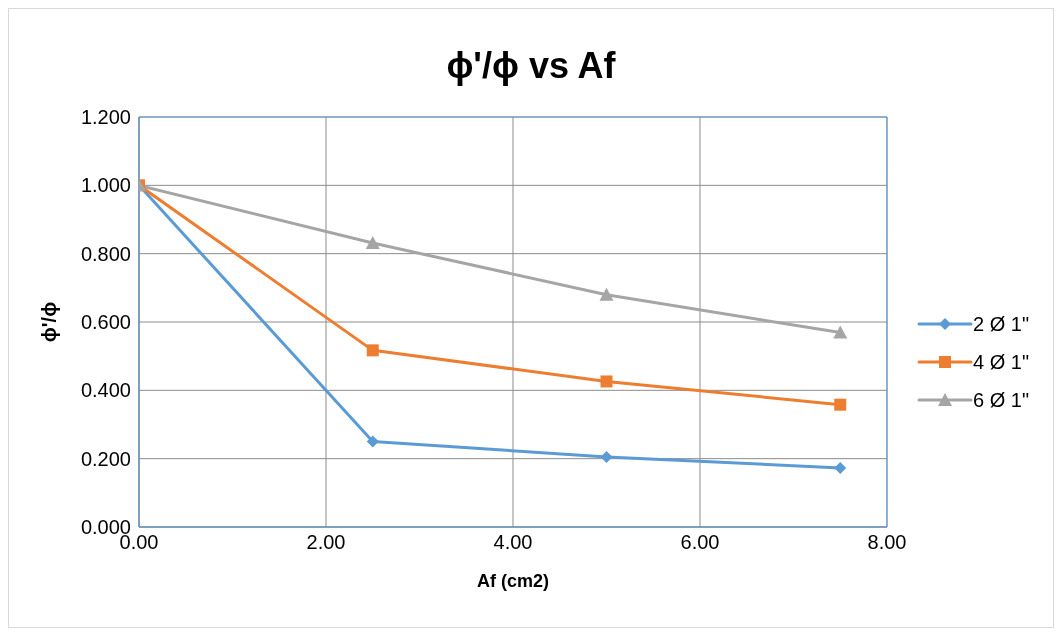  Describe the element at coordinates (105, 390) in the screenshot. I see `y-tick-label: 0.400` at that location.